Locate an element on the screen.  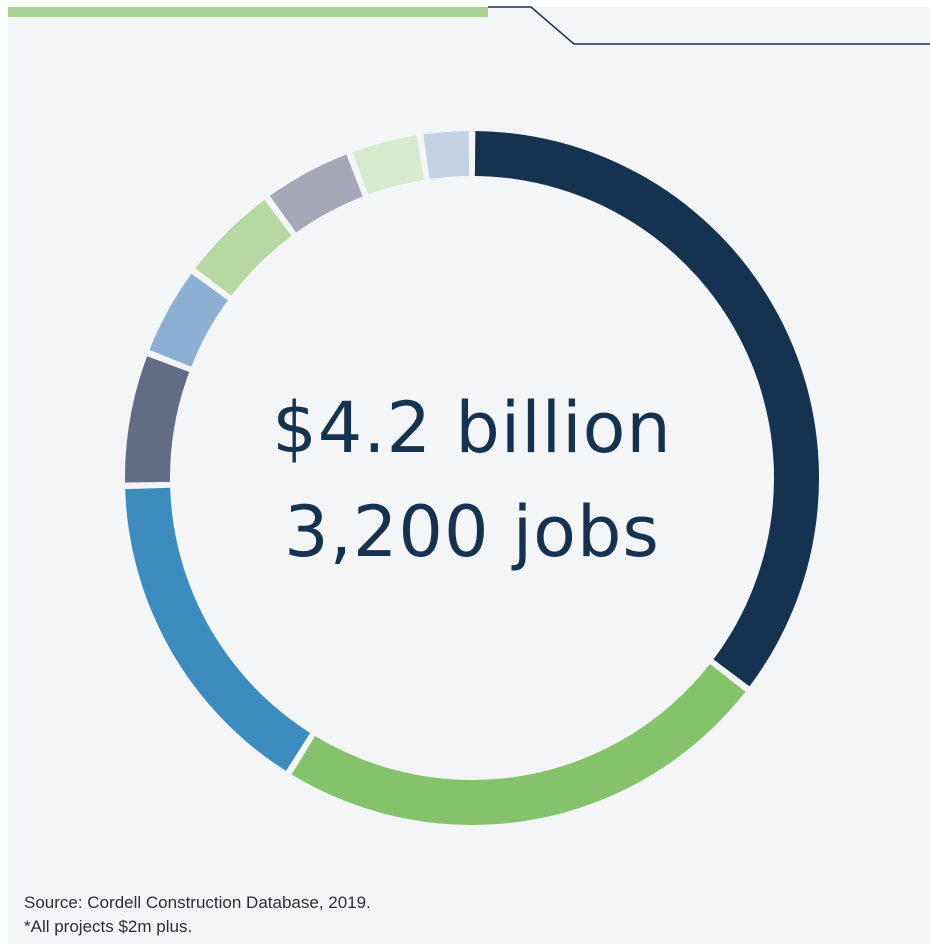
total-value-label: $4.2 billion is located at coordinates (472, 428).